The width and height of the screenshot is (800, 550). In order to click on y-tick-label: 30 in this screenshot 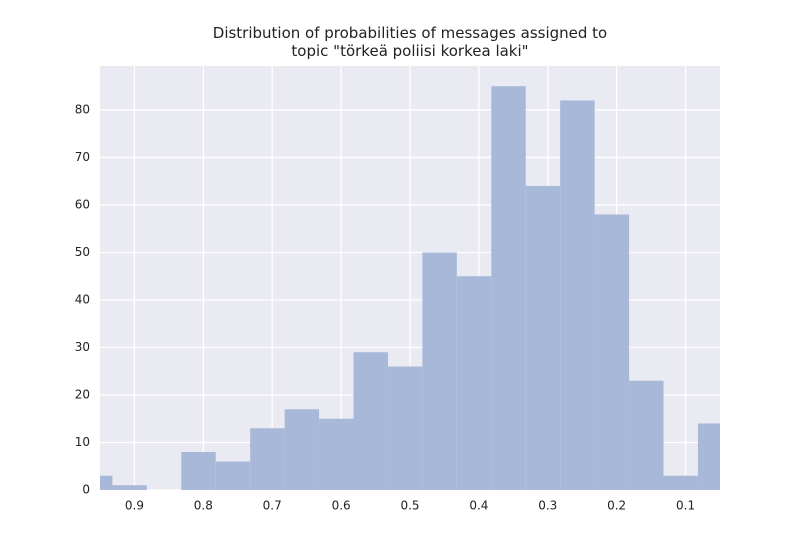, I will do `click(82, 347)`.